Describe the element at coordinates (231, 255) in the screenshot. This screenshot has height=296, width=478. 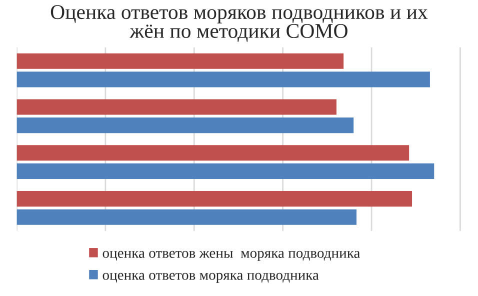
I see `legend-label: оценка ответов жены моряка подводника` at that location.